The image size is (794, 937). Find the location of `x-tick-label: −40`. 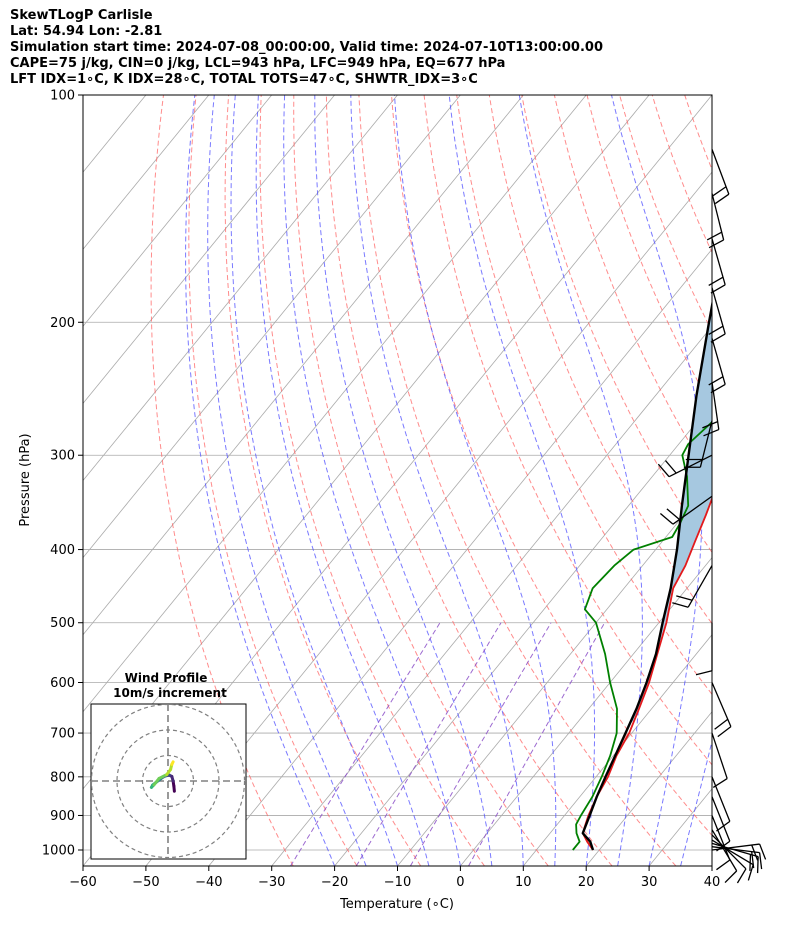

x-tick-label: −40 is located at coordinates (208, 882).